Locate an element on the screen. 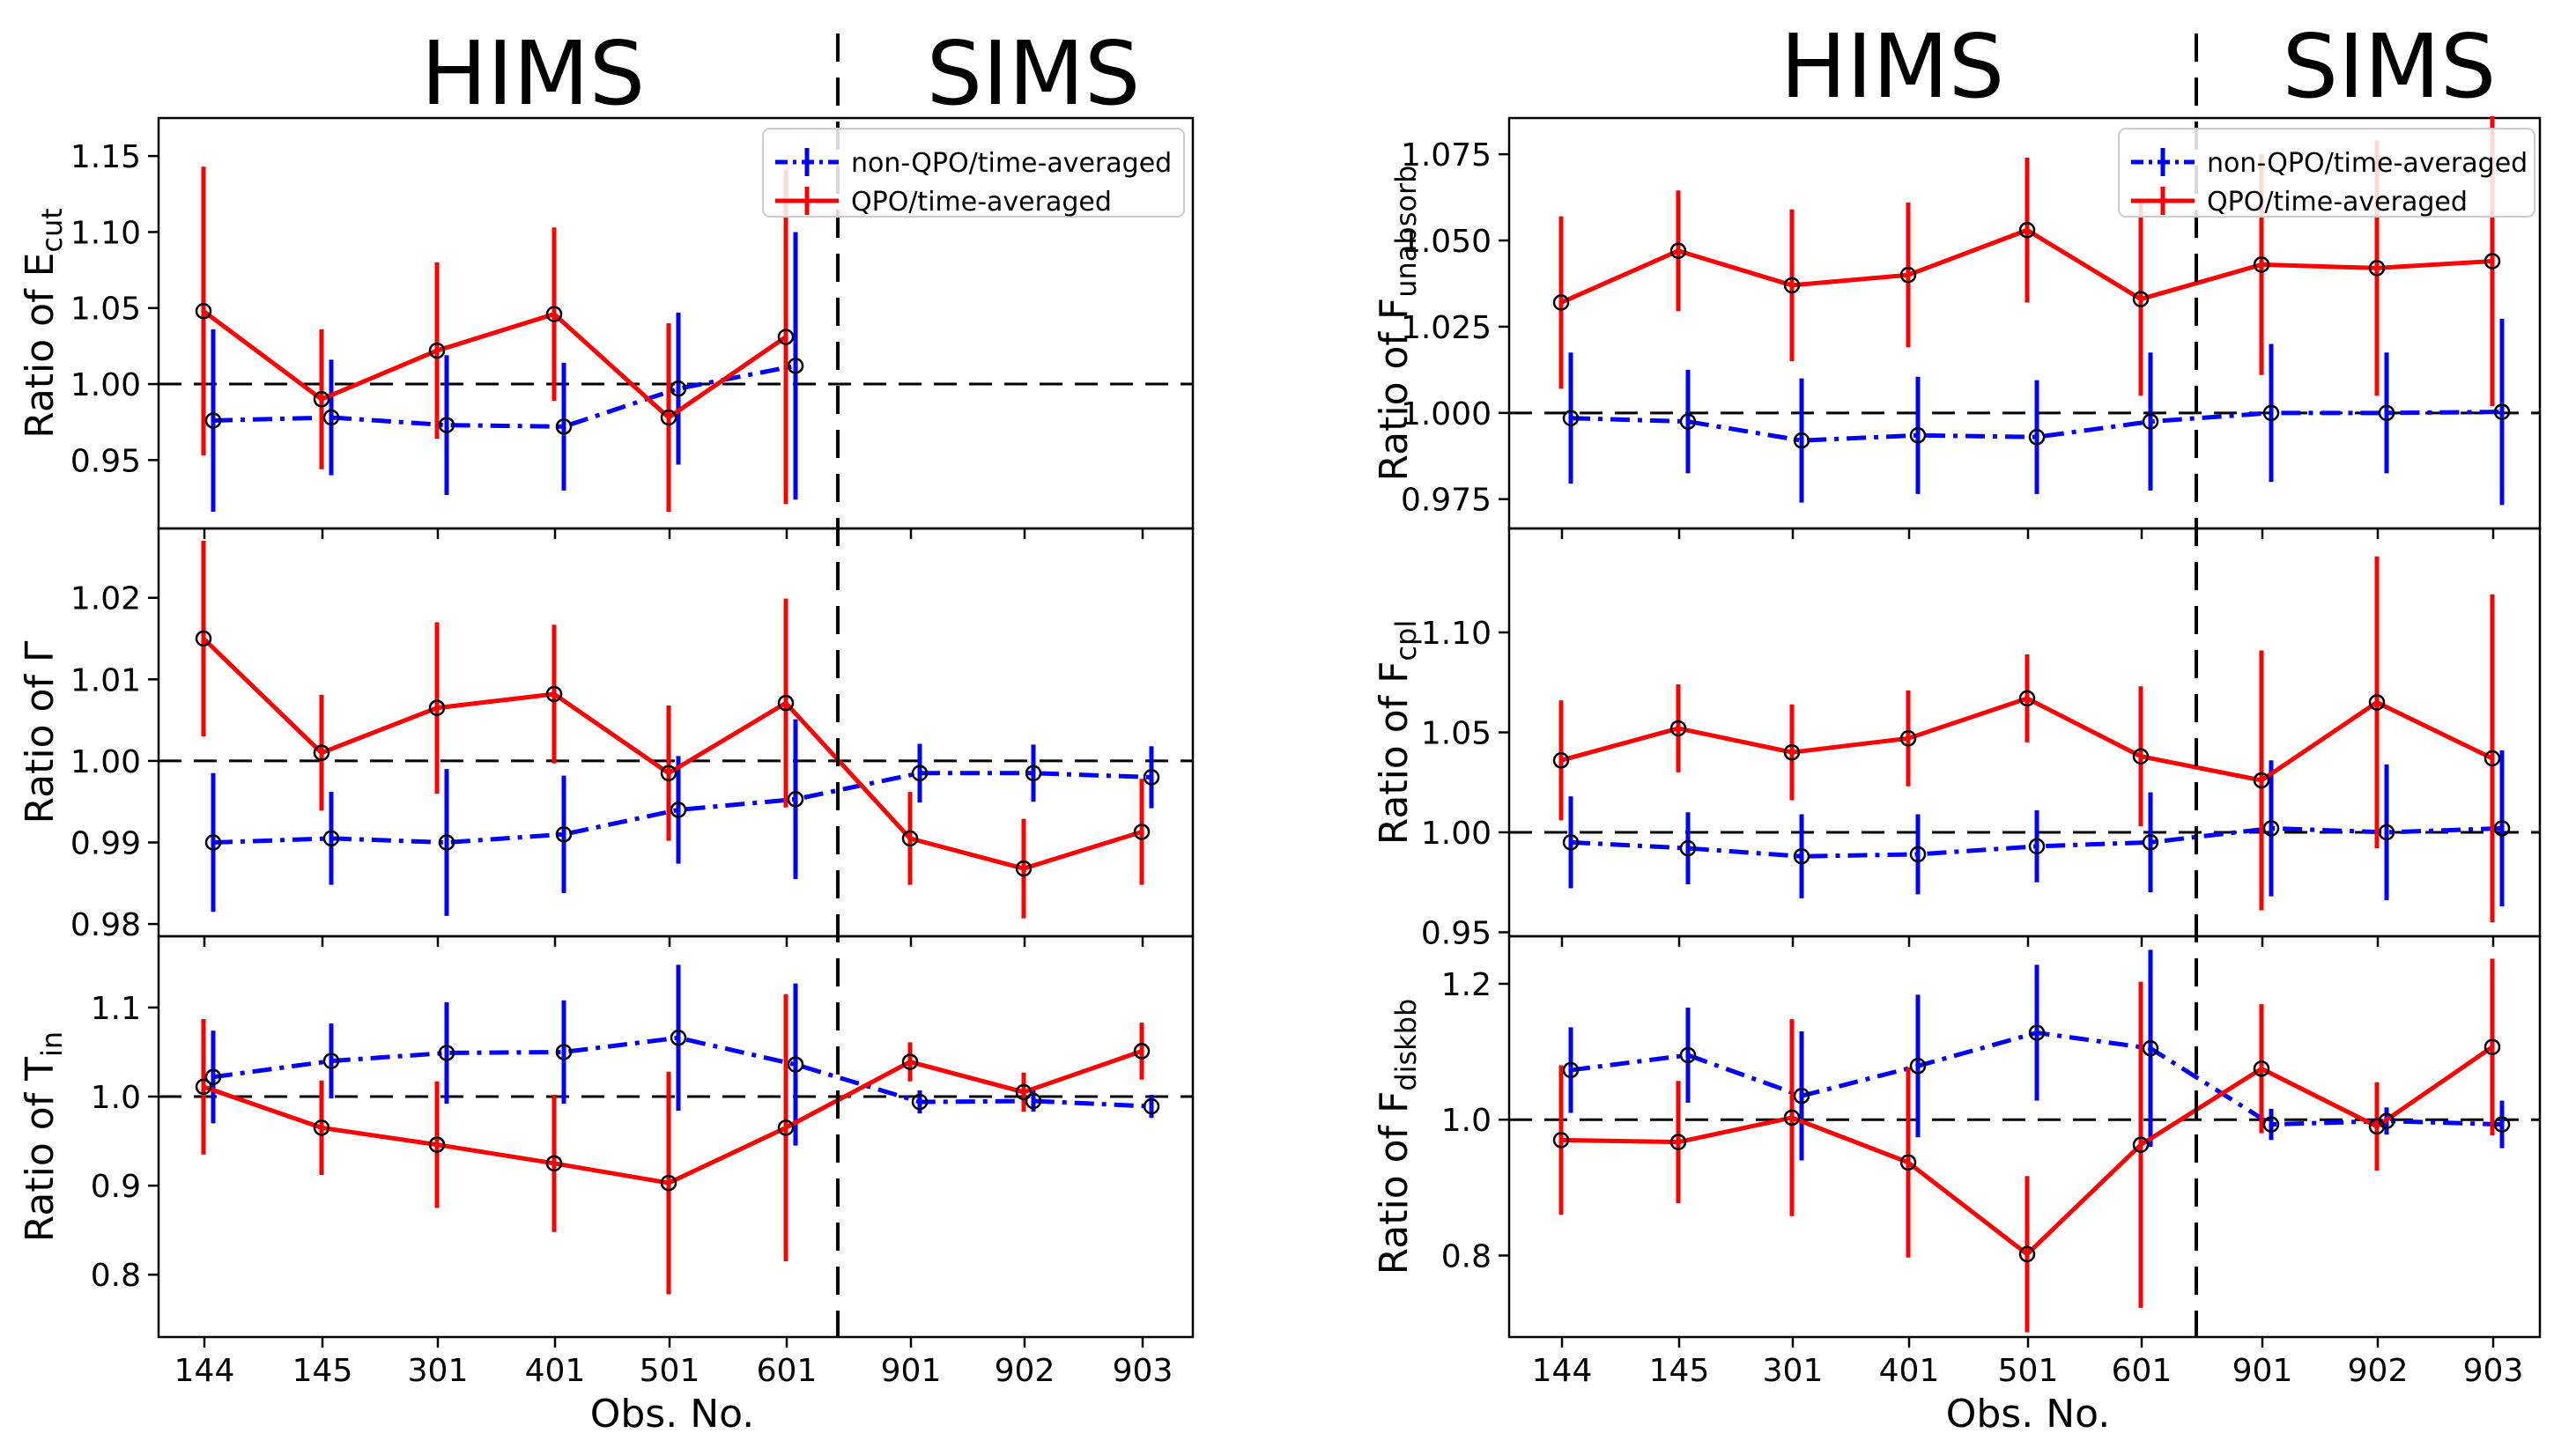  x-tick-label: 144 is located at coordinates (1563, 1371).